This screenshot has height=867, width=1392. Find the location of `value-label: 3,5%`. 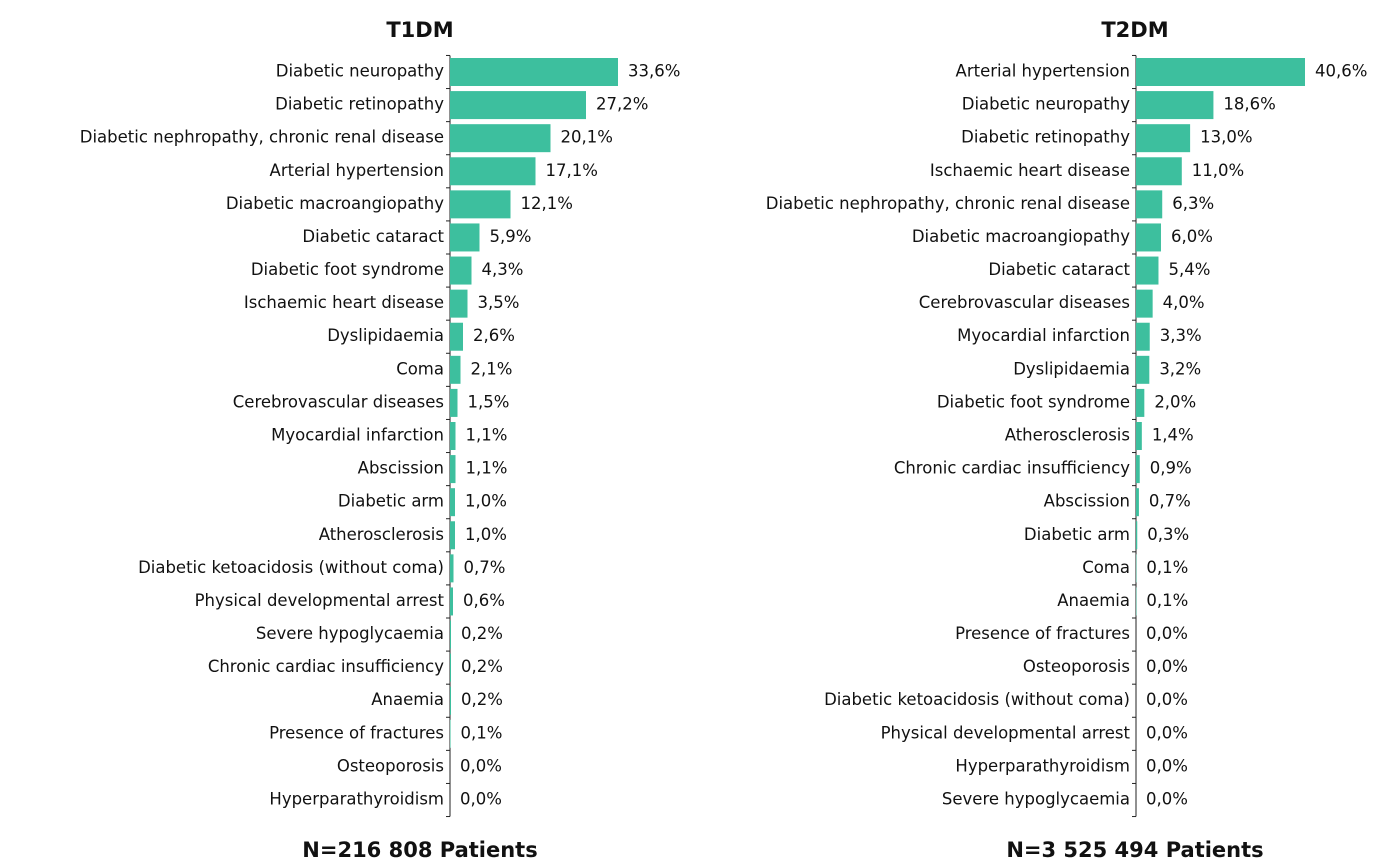

value-label: 3,5% is located at coordinates (499, 302).